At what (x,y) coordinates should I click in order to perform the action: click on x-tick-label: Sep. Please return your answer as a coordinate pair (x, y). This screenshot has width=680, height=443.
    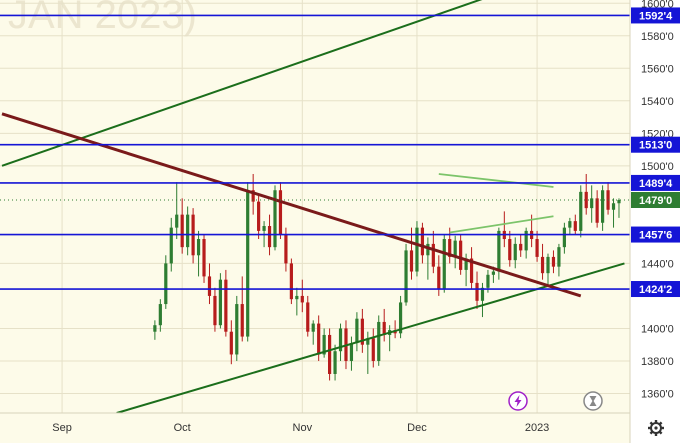
    Looking at the image, I should click on (62, 428).